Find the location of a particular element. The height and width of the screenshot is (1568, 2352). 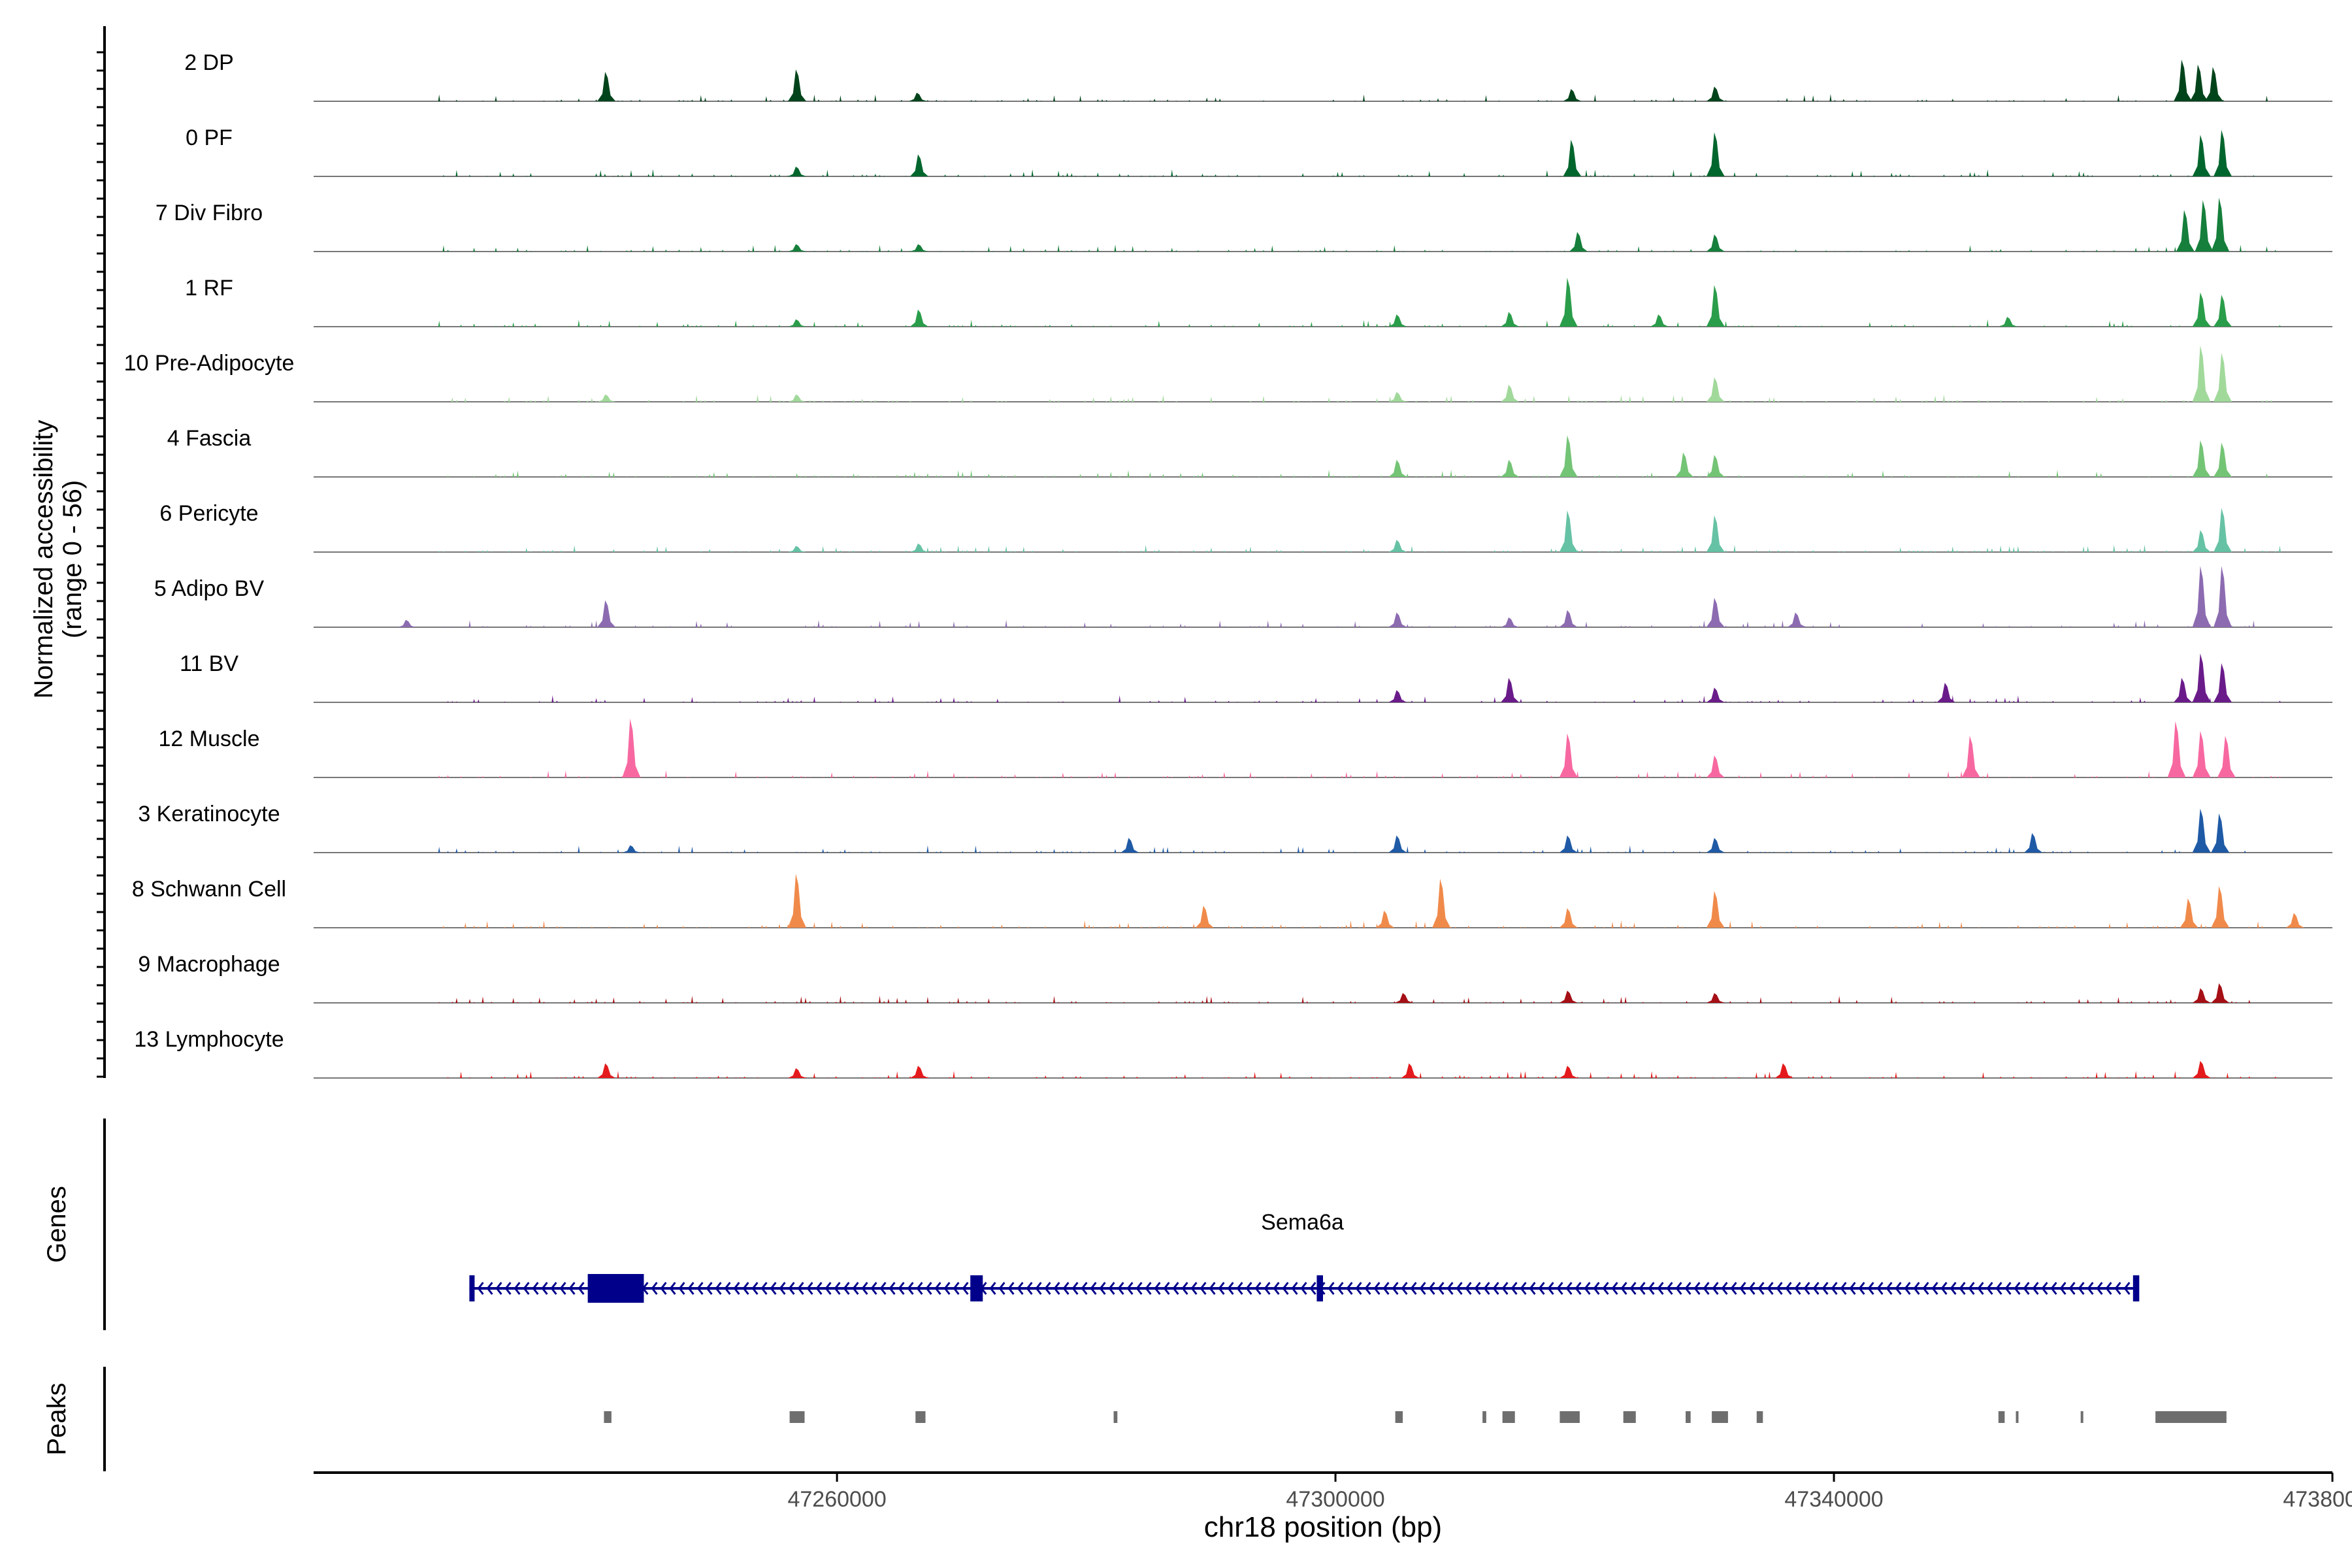

track-label: 1 RF is located at coordinates (209, 288).